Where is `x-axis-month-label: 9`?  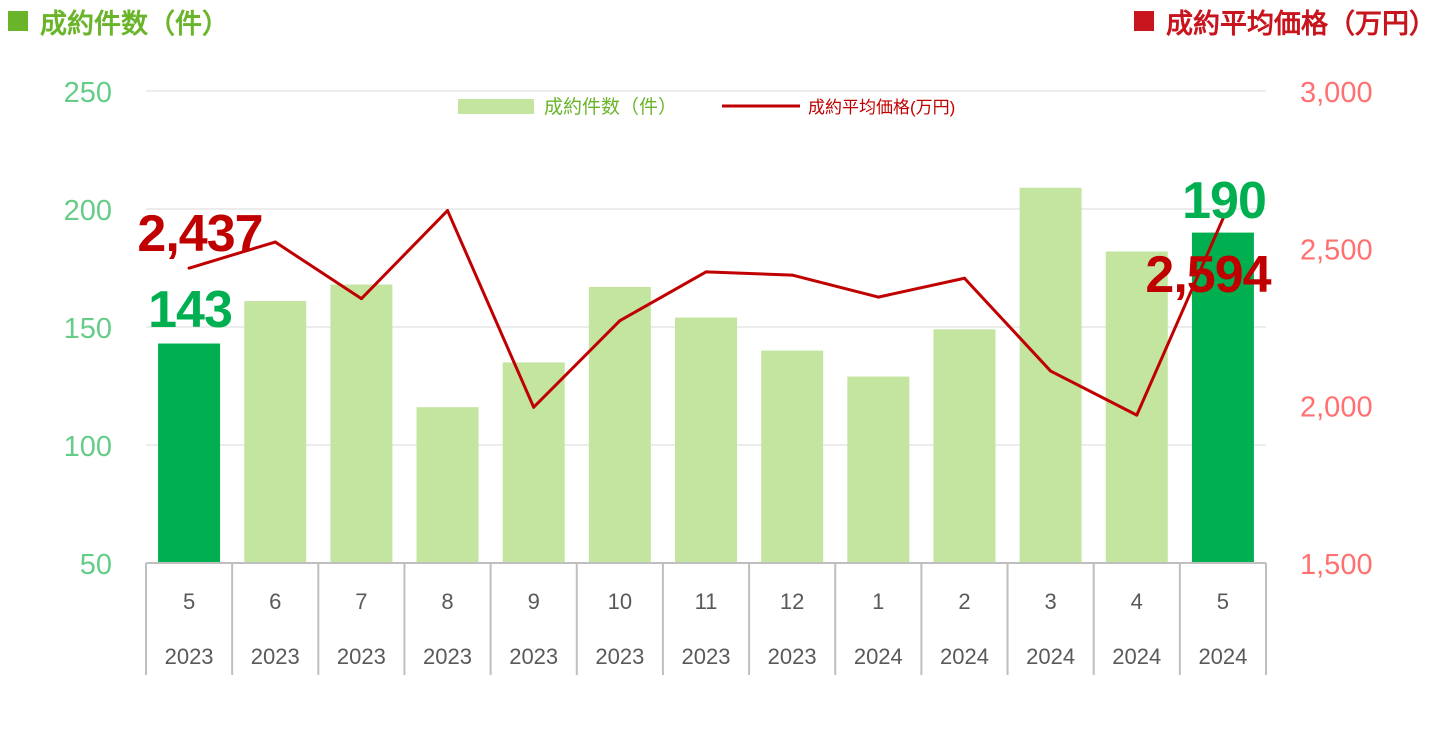 x-axis-month-label: 9 is located at coordinates (534, 601).